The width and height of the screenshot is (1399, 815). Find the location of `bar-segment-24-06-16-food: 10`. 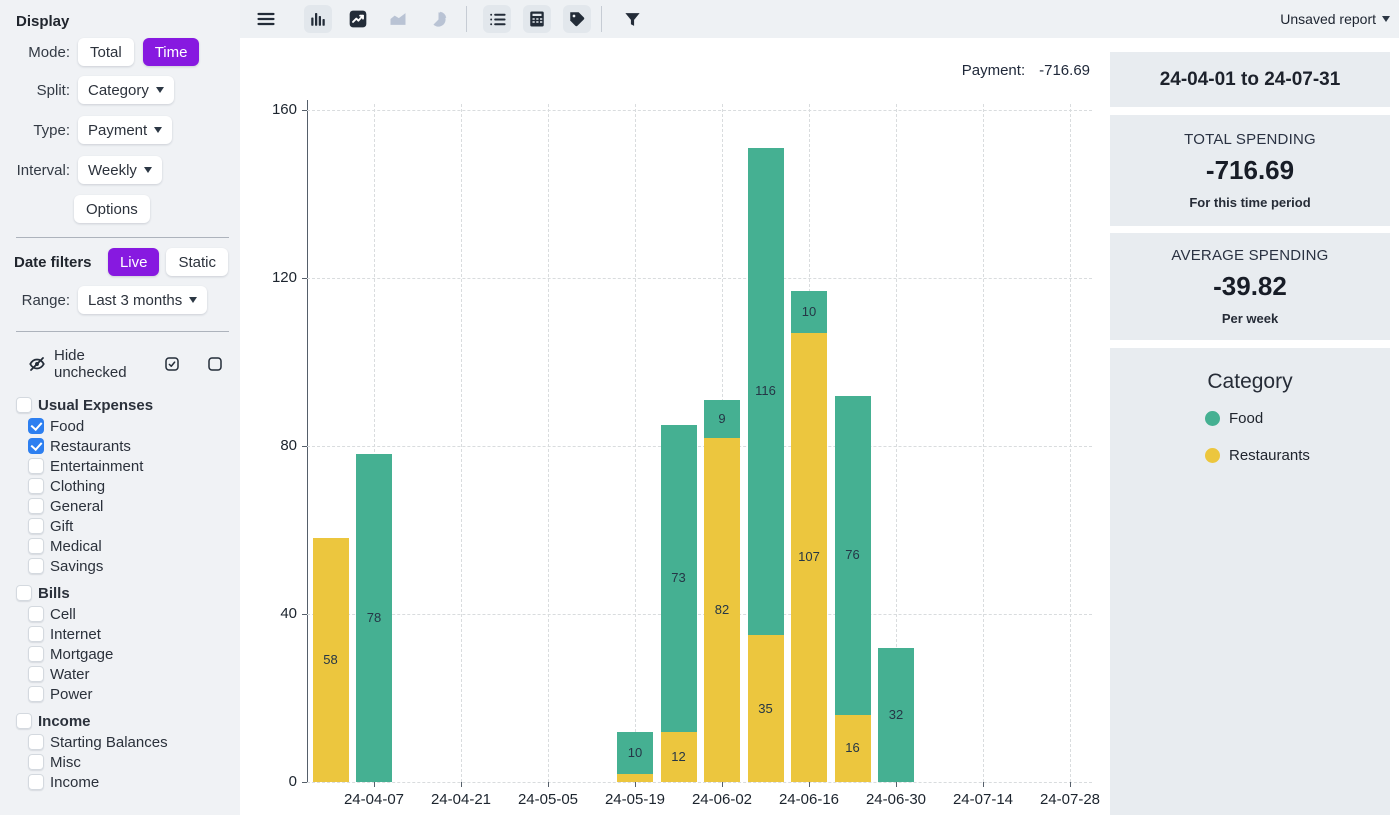

bar-segment-24-06-16-food: 10 is located at coordinates (809, 311).